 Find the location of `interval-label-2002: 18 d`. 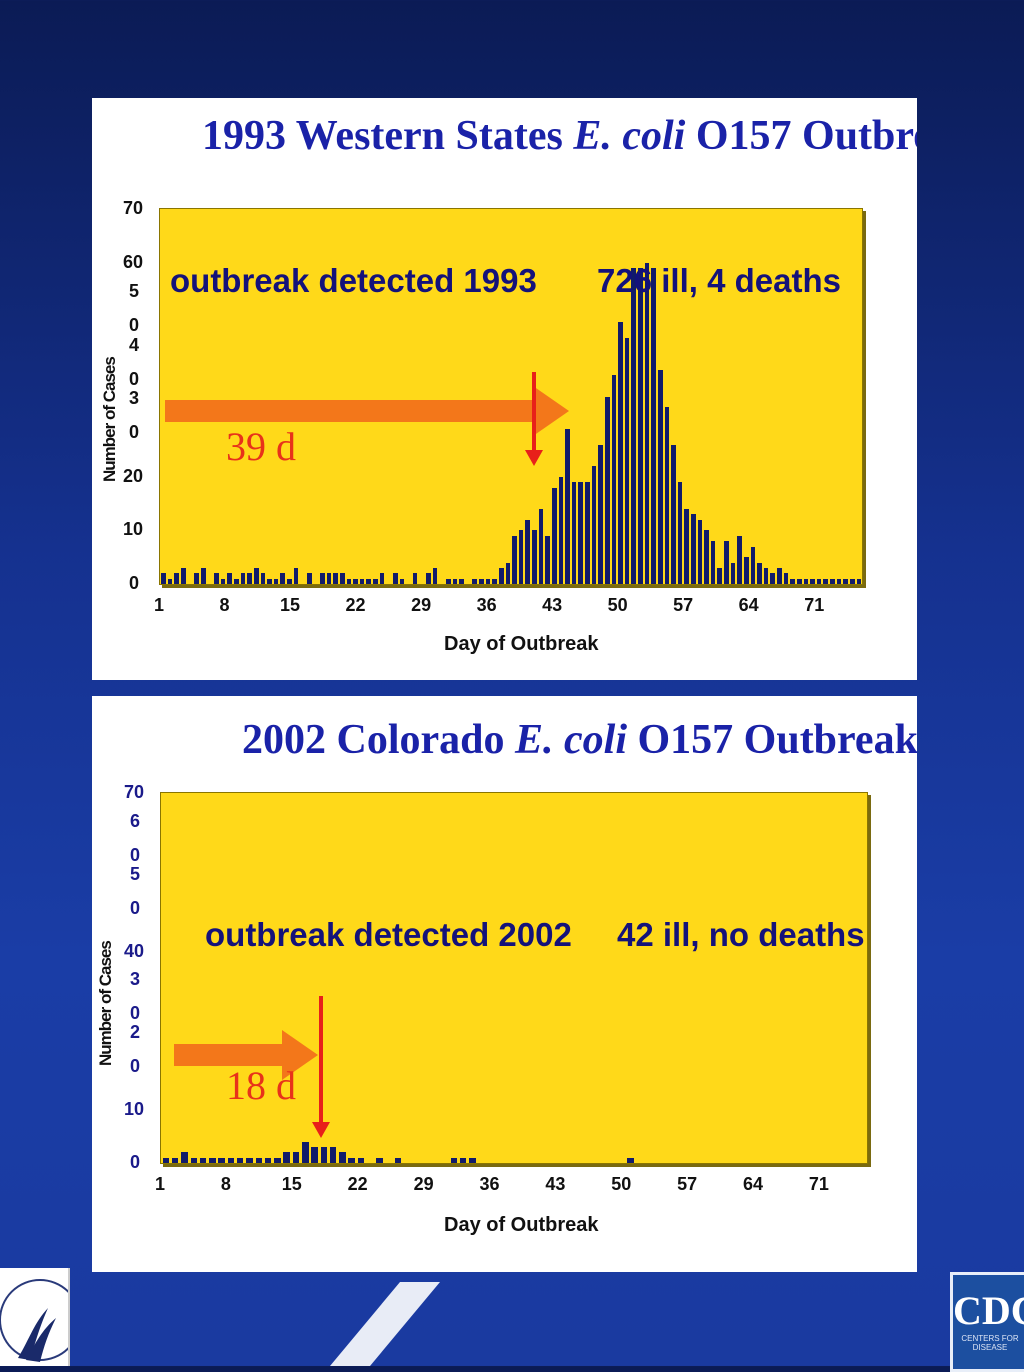

interval-label-2002: 18 d is located at coordinates (261, 1085).